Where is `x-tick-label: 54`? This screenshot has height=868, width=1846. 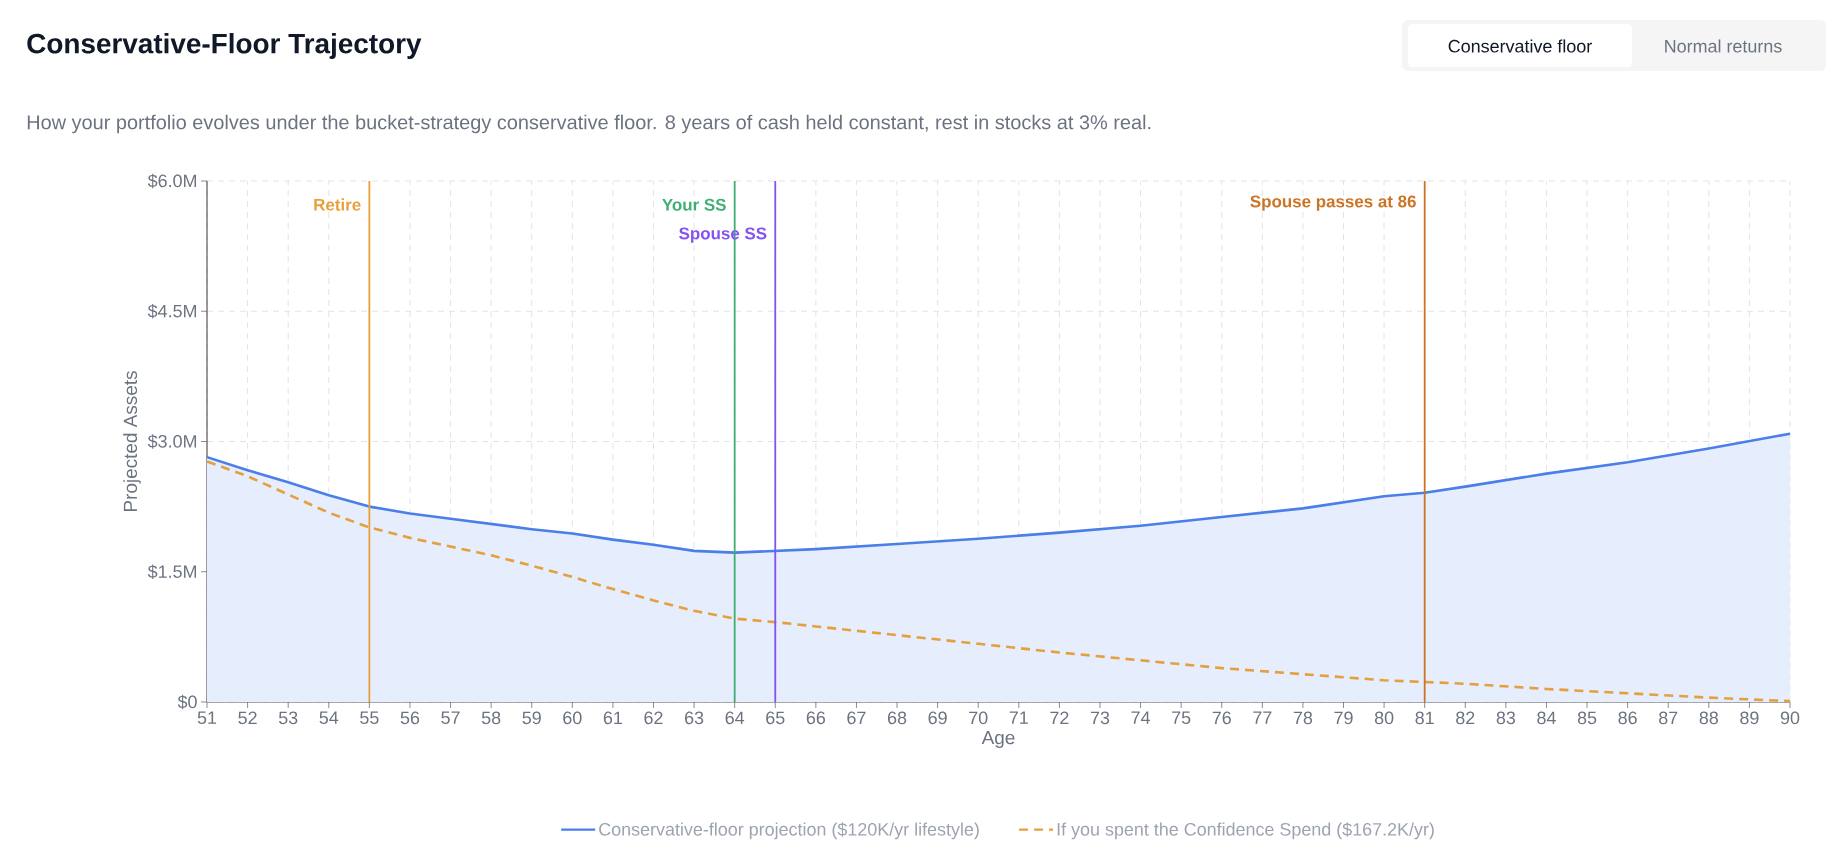
x-tick-label: 54 is located at coordinates (329, 718).